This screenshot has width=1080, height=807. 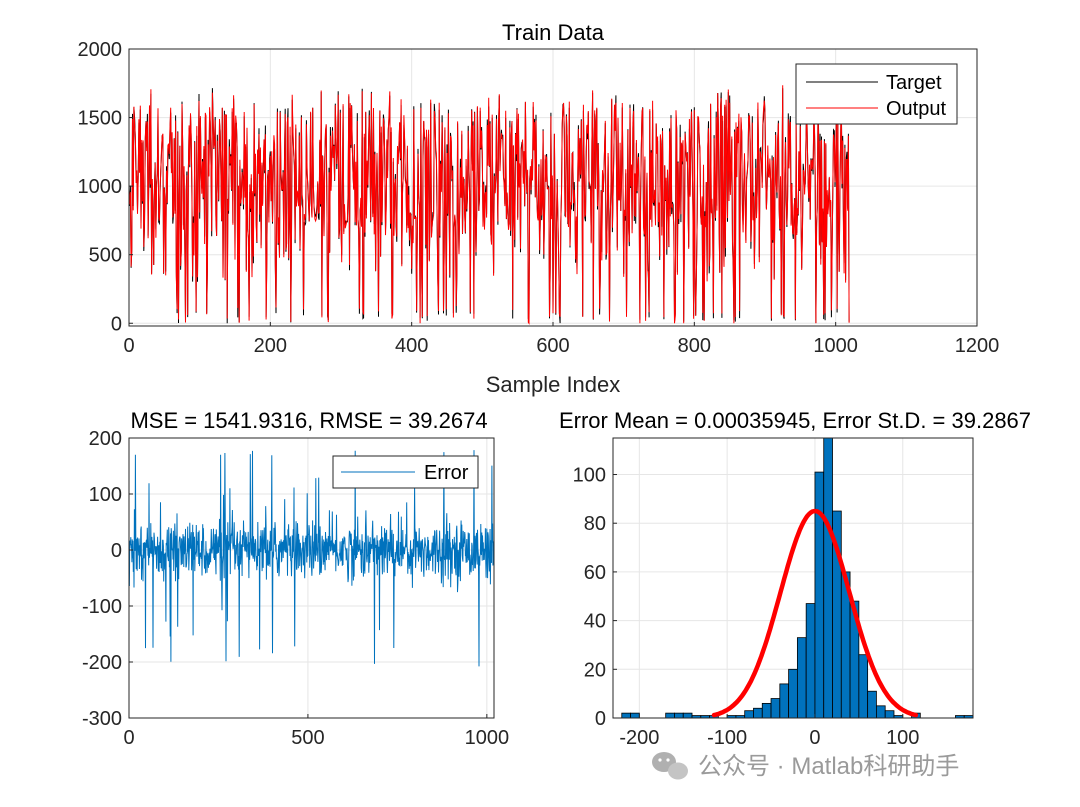 What do you see at coordinates (595, 670) in the screenshot?
I see `y-tick-label: 20` at bounding box center [595, 670].